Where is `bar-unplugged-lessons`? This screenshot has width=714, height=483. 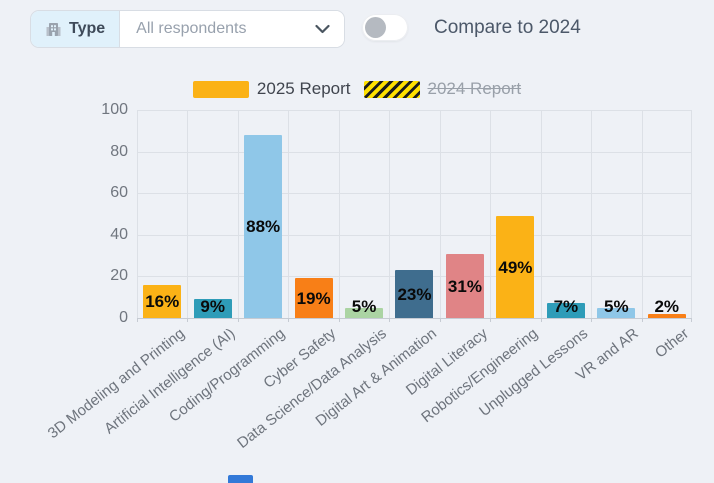 bar-unplugged-lessons is located at coordinates (565, 310).